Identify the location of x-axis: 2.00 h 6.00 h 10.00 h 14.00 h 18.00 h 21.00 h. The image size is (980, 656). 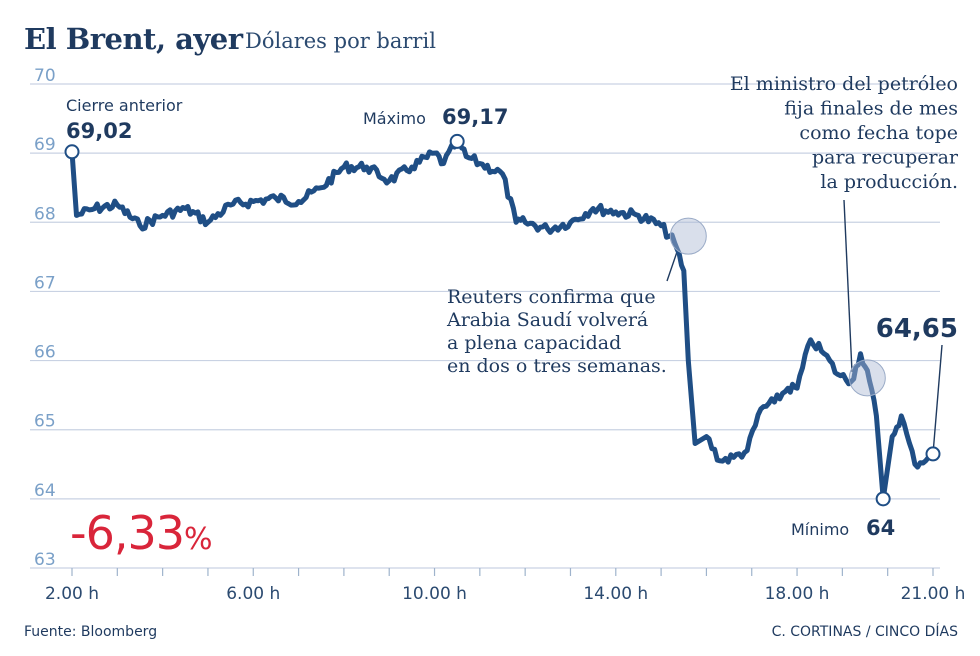
(505, 586).